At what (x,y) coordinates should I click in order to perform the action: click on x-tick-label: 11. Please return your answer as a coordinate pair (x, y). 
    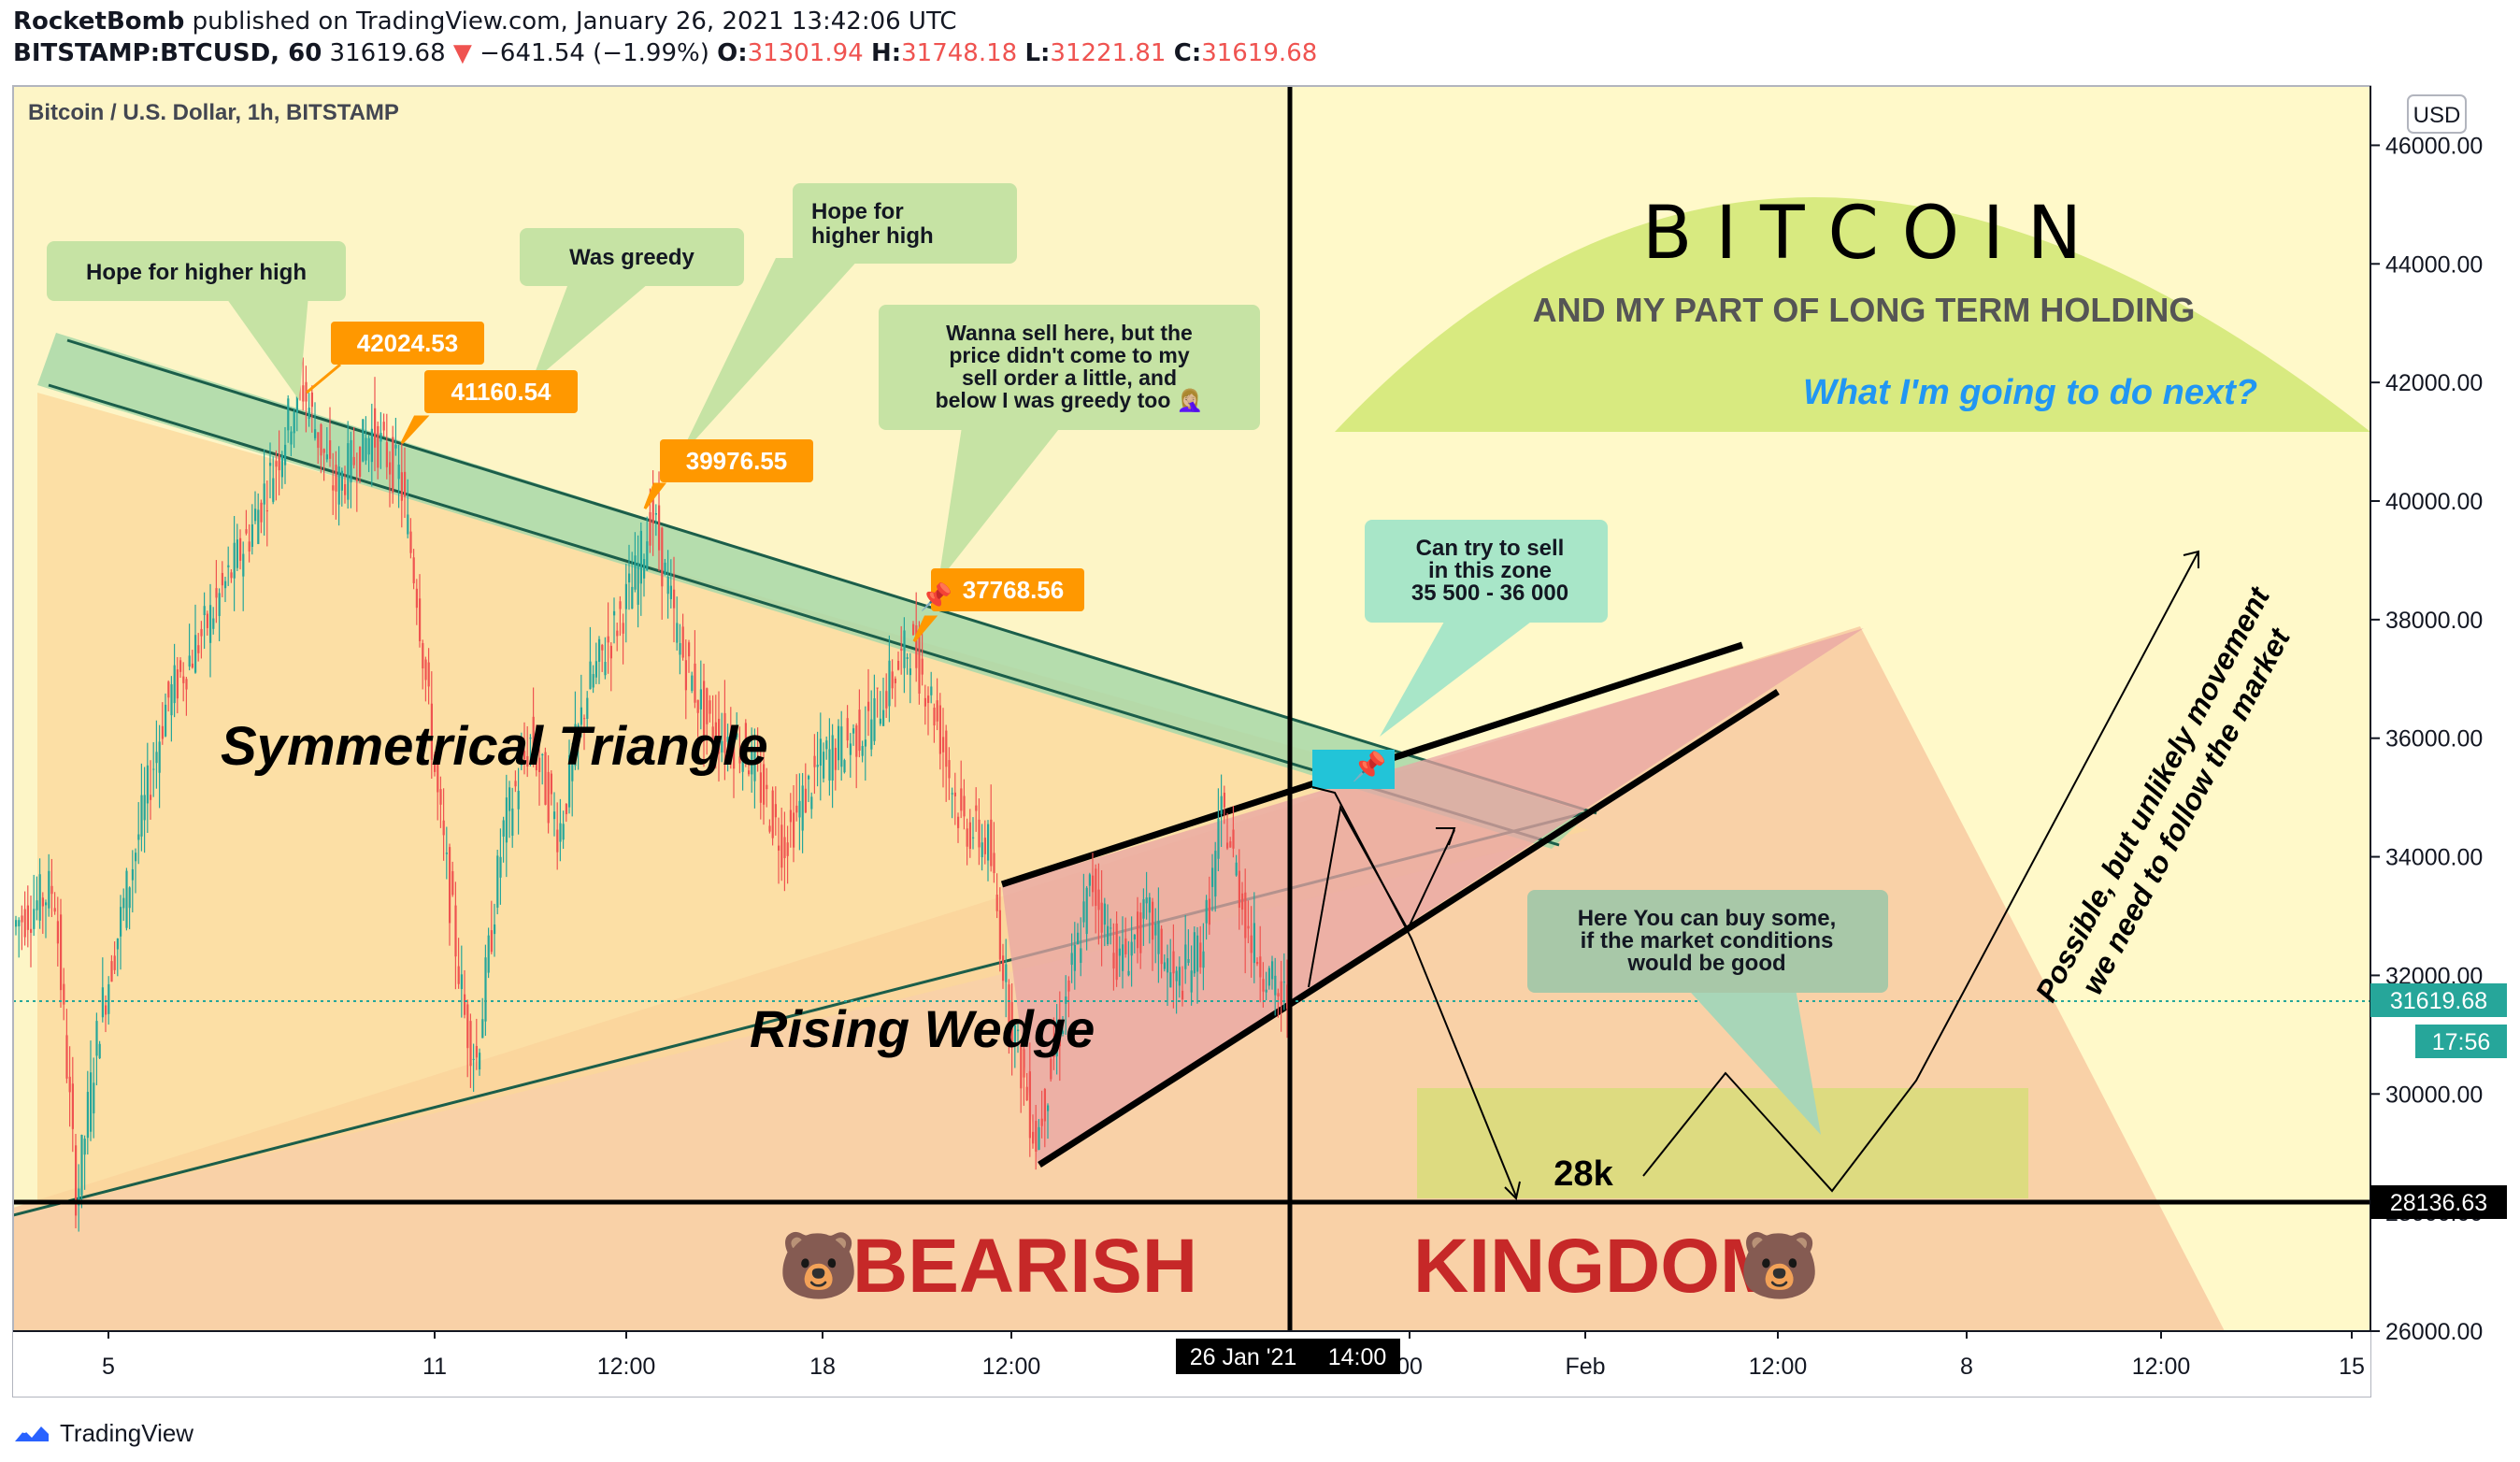
    Looking at the image, I should click on (434, 1367).